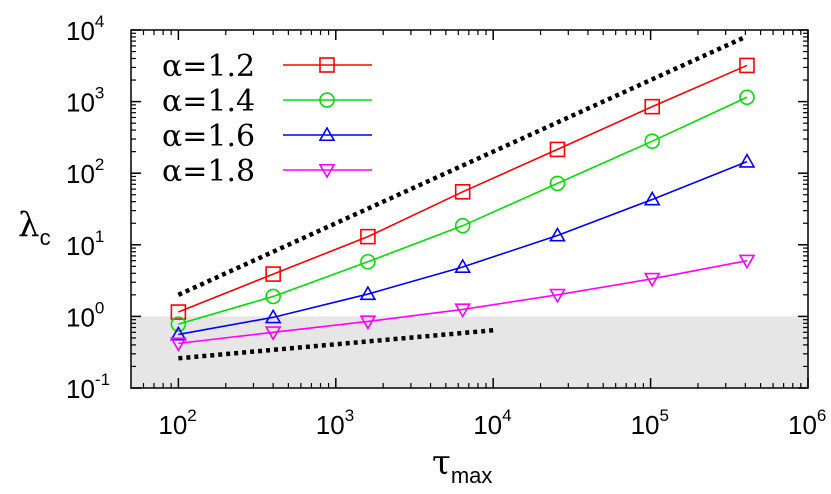 This screenshot has height=494, width=831. I want to click on shaded-band, so click(469, 352).